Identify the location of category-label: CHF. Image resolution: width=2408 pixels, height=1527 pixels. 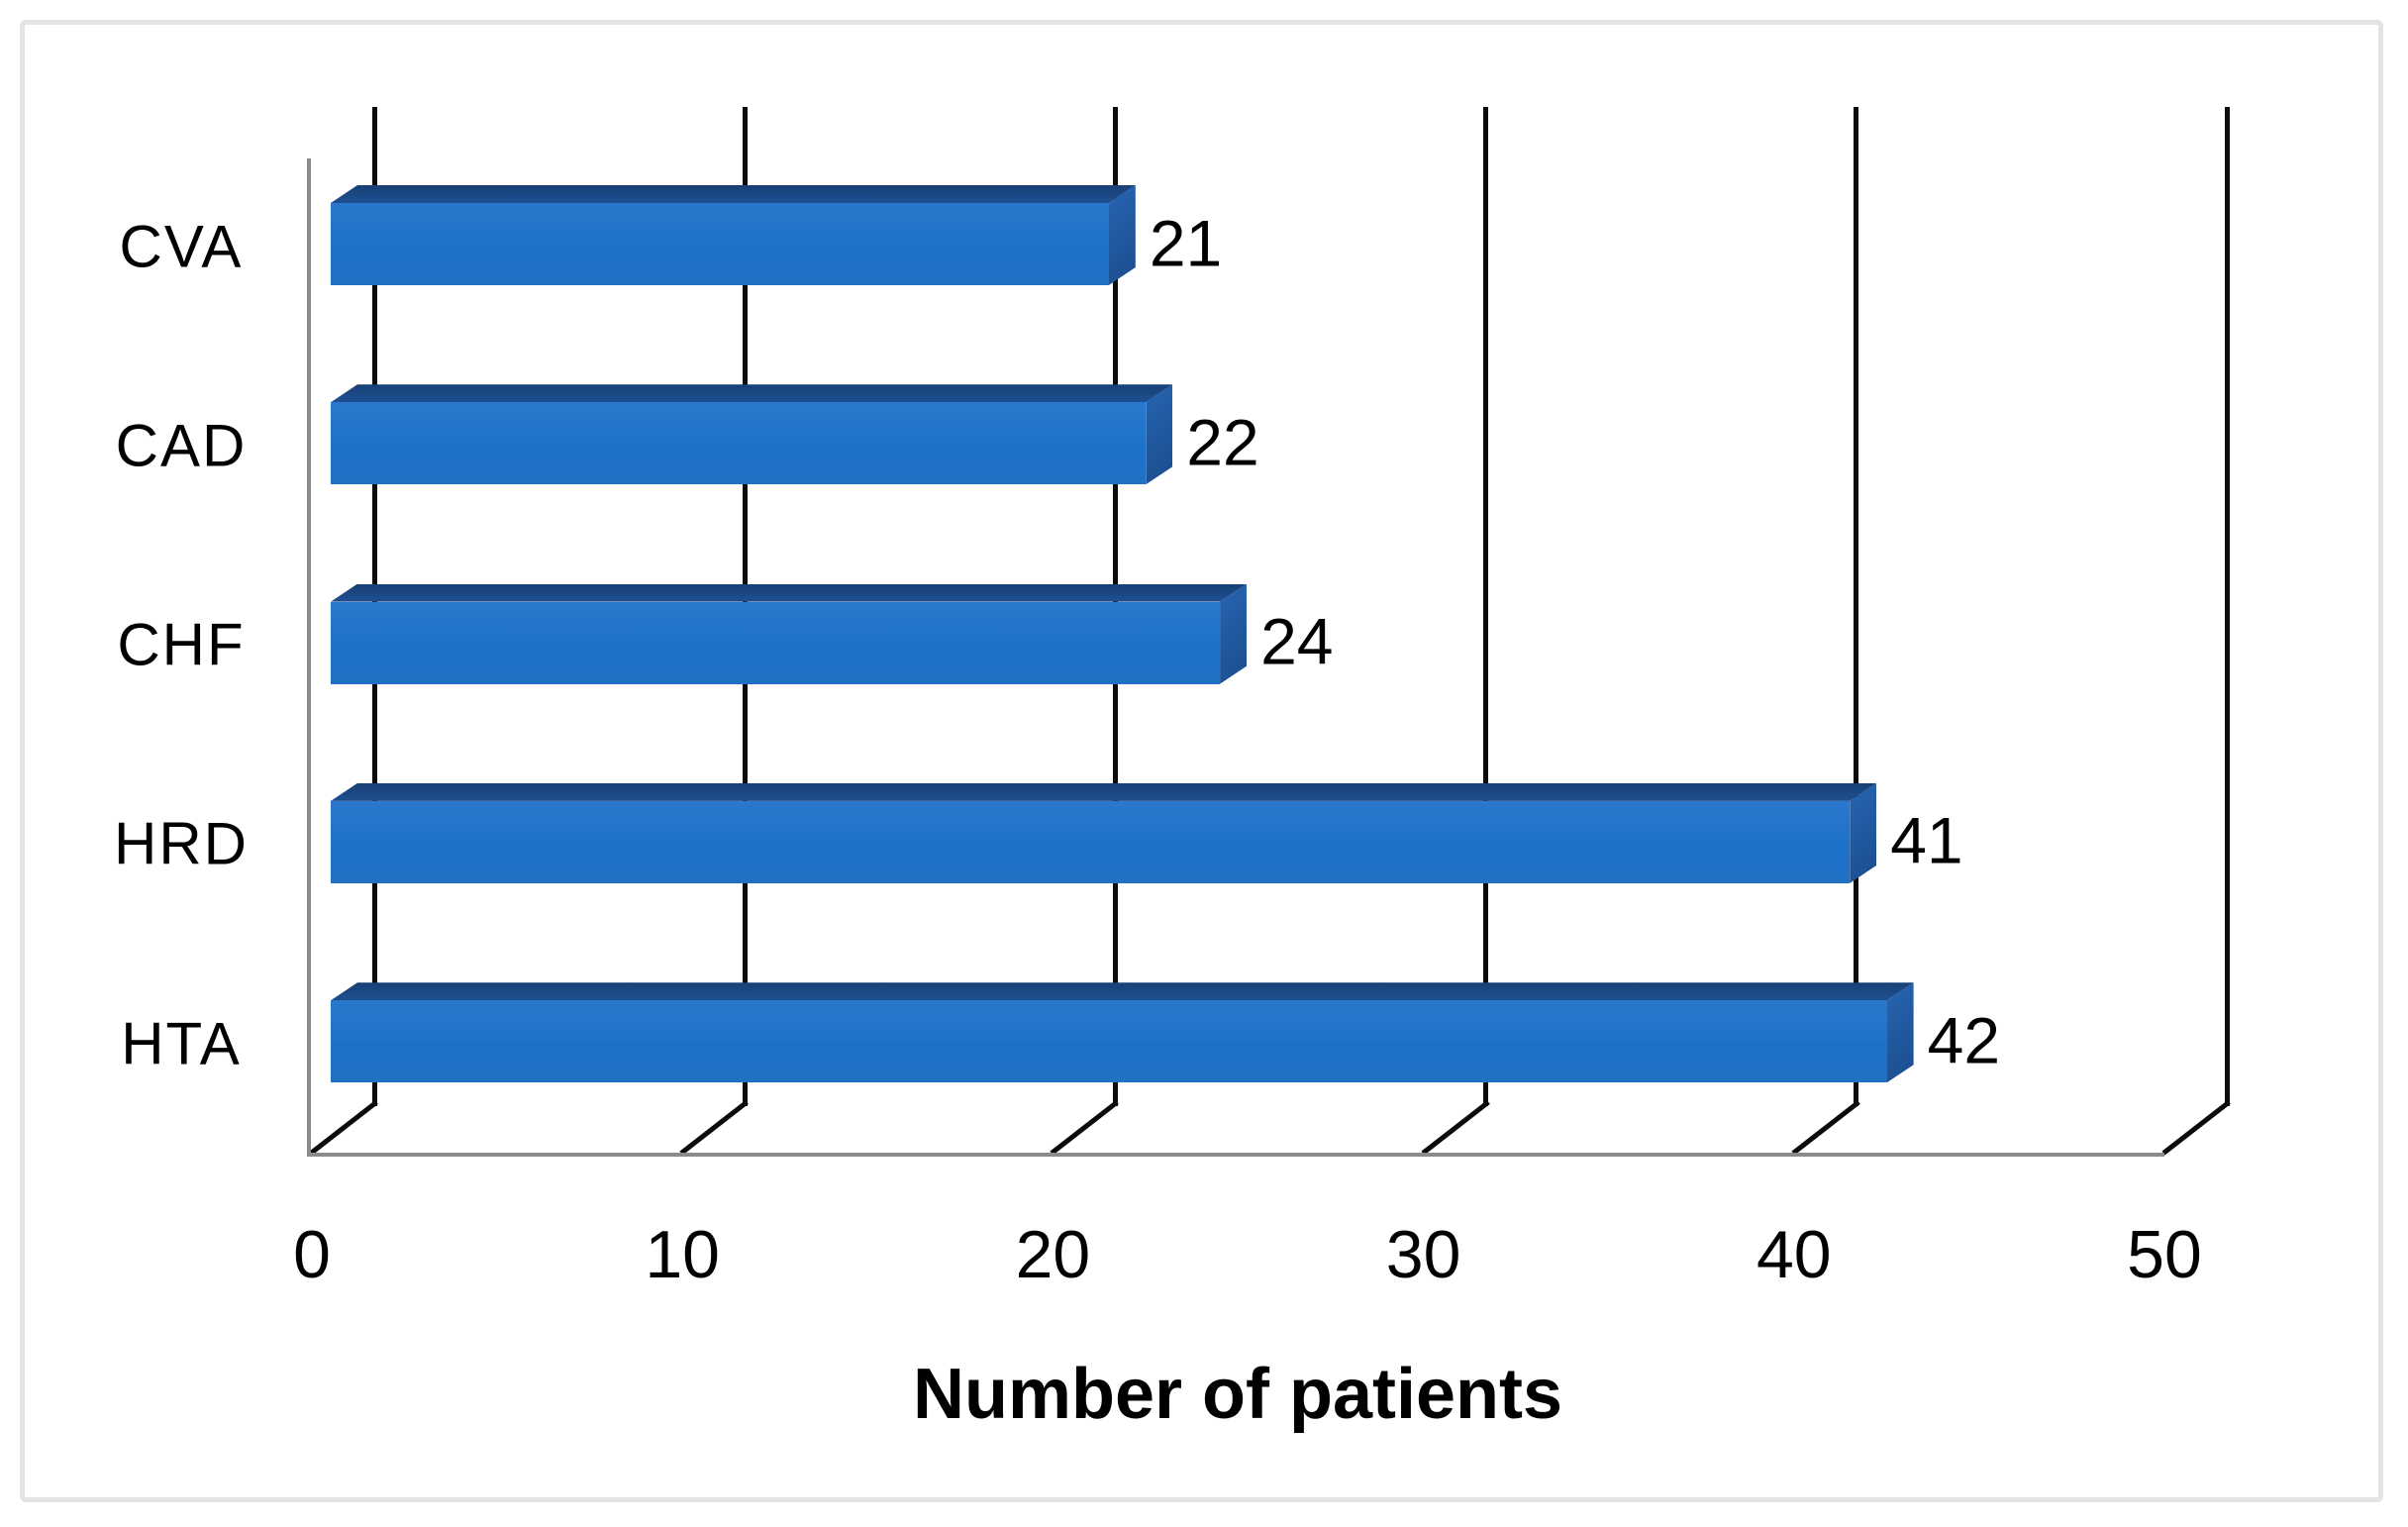
(181, 645).